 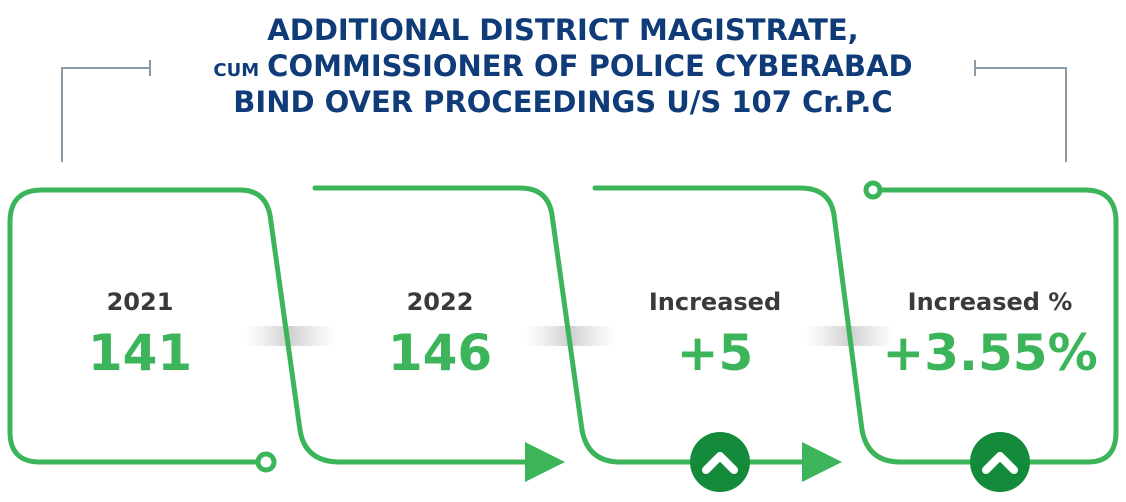 I want to click on item-value: +5, so click(x=715, y=353).